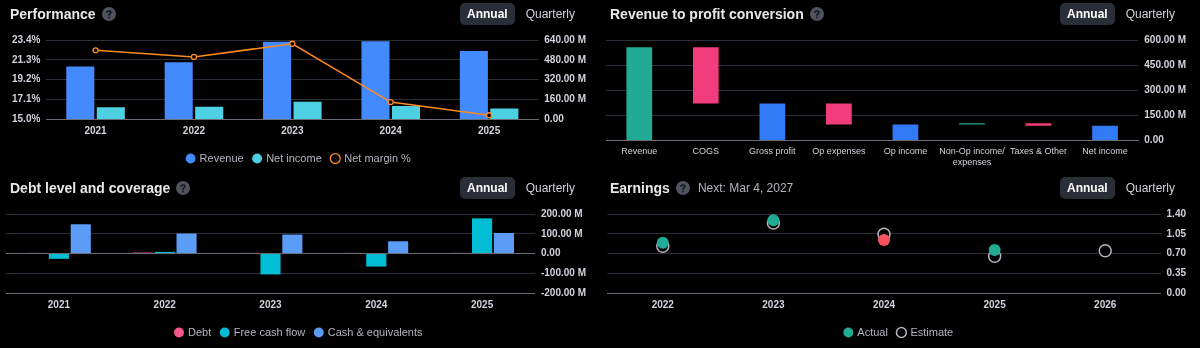  I want to click on y-tick-label: 23.4%, so click(26, 39).